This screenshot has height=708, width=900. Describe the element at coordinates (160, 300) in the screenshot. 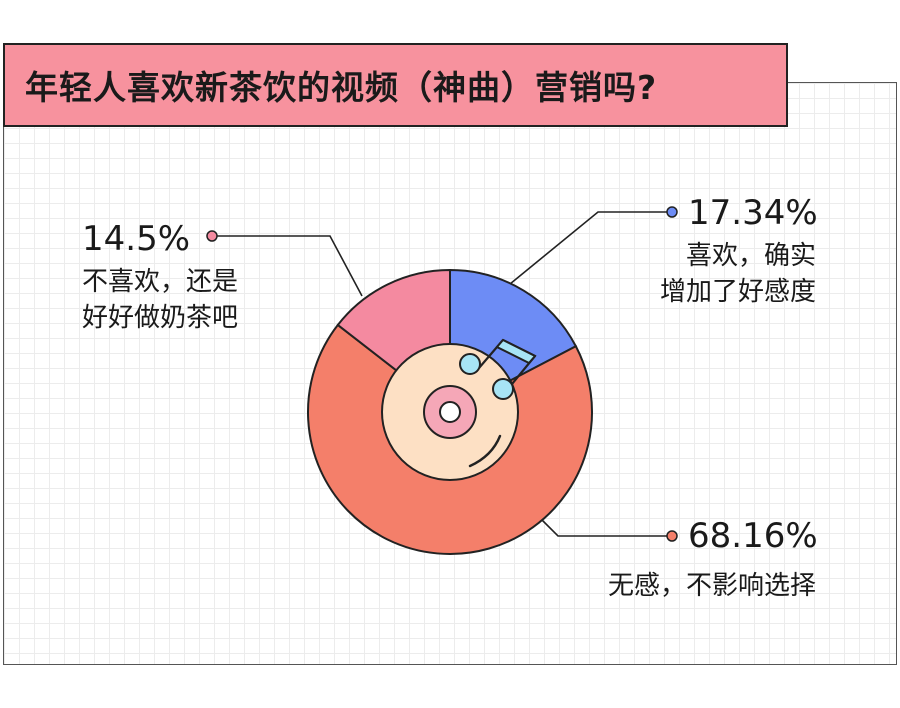

I see `label-desc-dislike: 不喜欢，还是 好好做奶茶吧` at that location.